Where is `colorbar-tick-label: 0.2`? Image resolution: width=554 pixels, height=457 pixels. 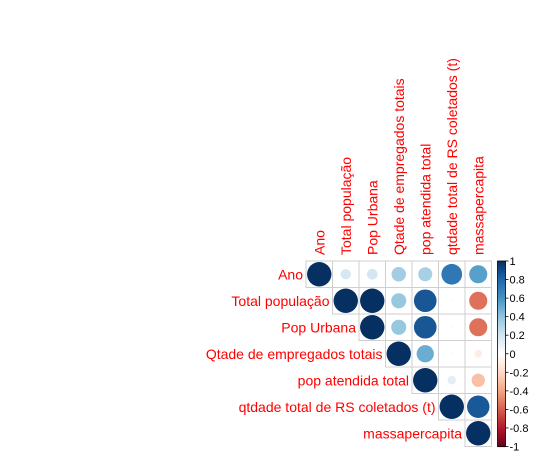
colorbar-tick-label: 0.2 is located at coordinates (517, 336).